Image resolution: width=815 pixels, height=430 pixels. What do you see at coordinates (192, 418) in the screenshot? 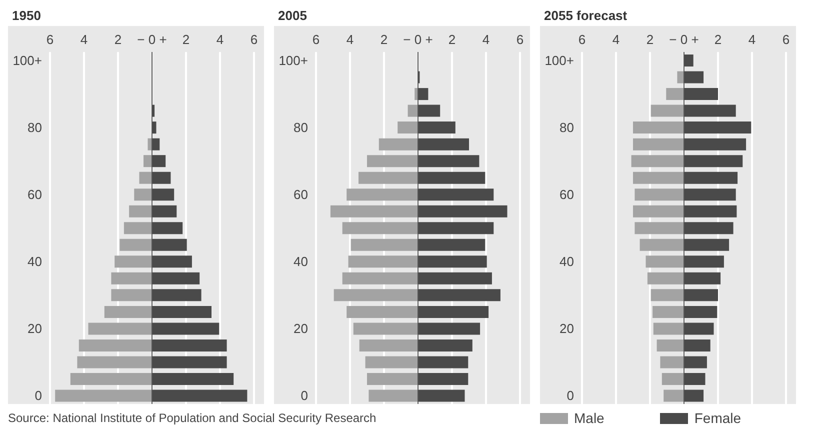
I see `source-note: Source: National Institute of Population and Social Security Research` at bounding box center [192, 418].